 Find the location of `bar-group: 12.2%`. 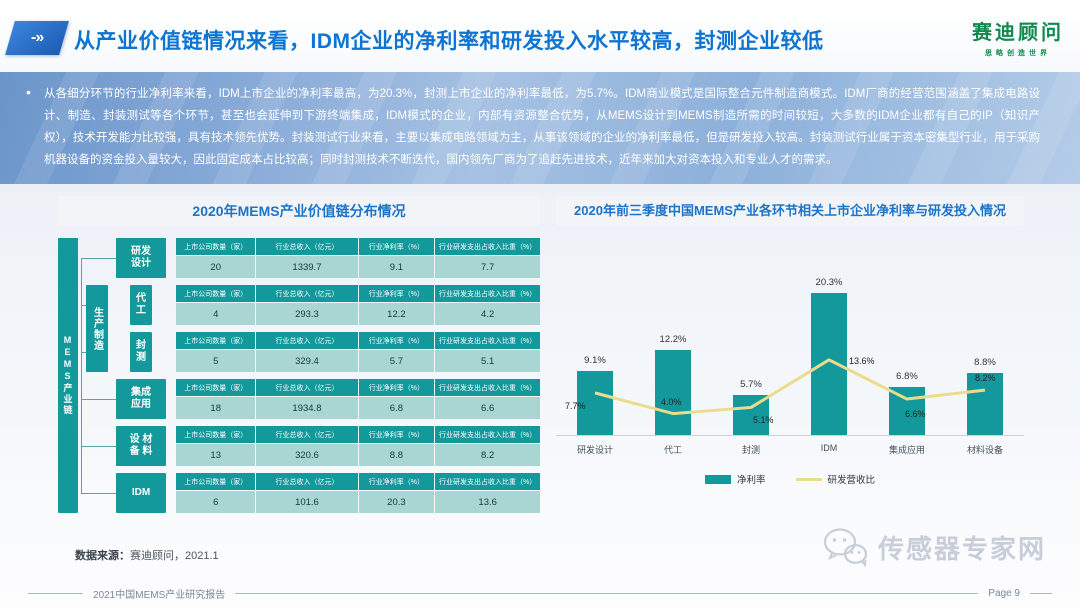

bar-group: 12.2% is located at coordinates (673, 345).